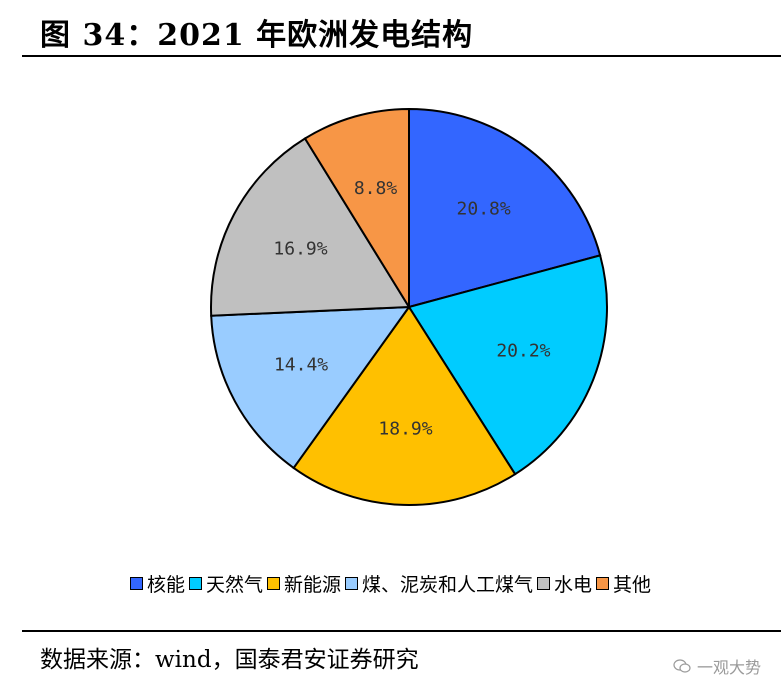 The width and height of the screenshot is (781, 698). I want to click on legend-item-3: 新能源, so click(303, 583).